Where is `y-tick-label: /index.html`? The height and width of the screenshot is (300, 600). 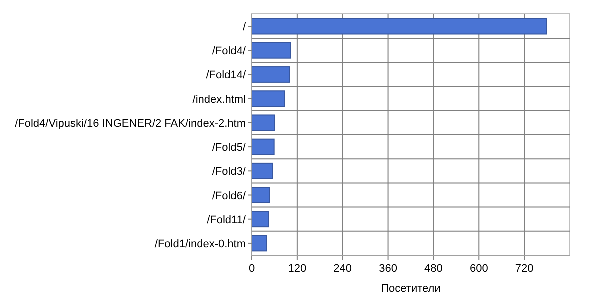 y-tick-label: /index.html is located at coordinates (219, 100).